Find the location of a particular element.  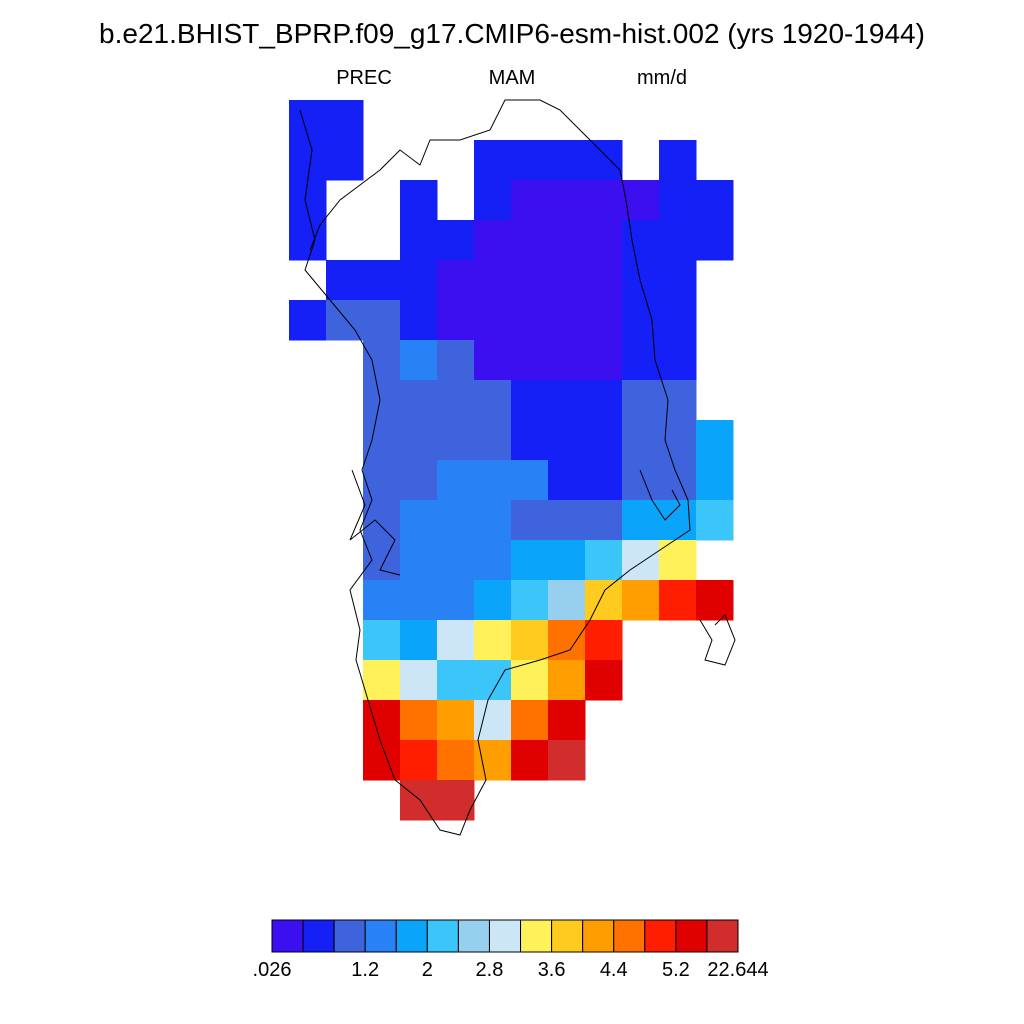

colorbar-tick-label: 2 is located at coordinates (427, 970).